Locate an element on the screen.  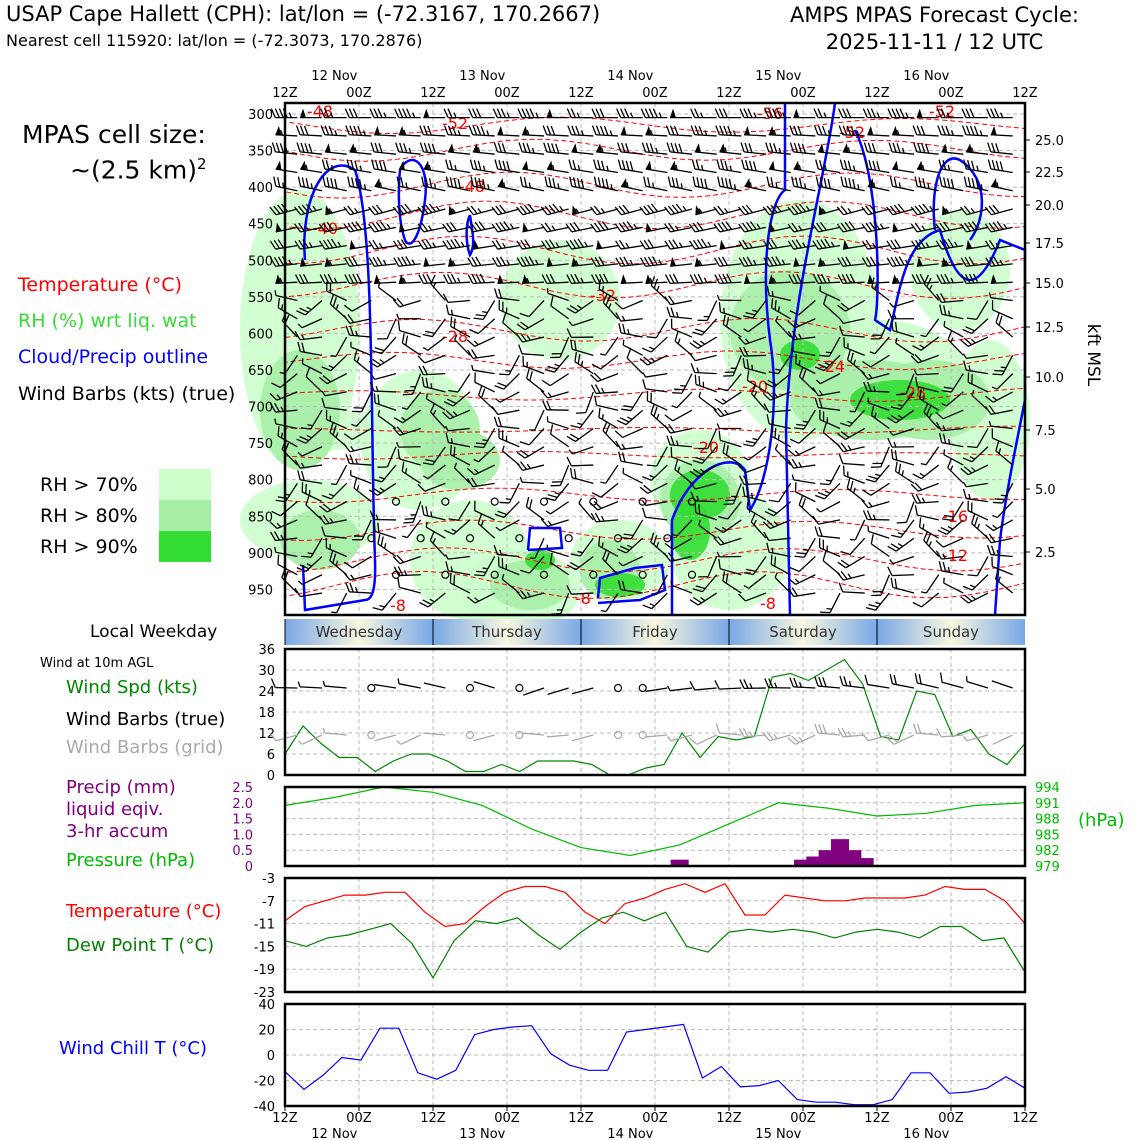
temperature-label: Temperature (°C) is located at coordinates (144, 911).